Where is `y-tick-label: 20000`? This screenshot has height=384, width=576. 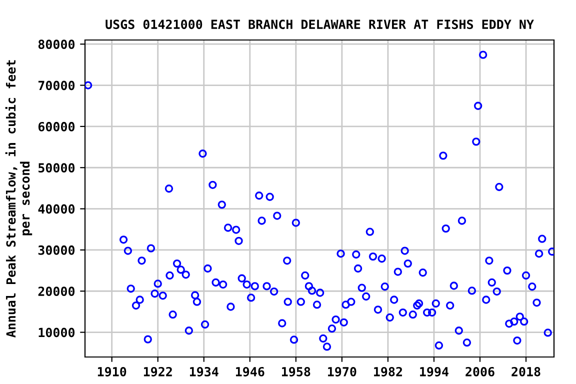
y-tick-label: 20000 is located at coordinates (56, 291).